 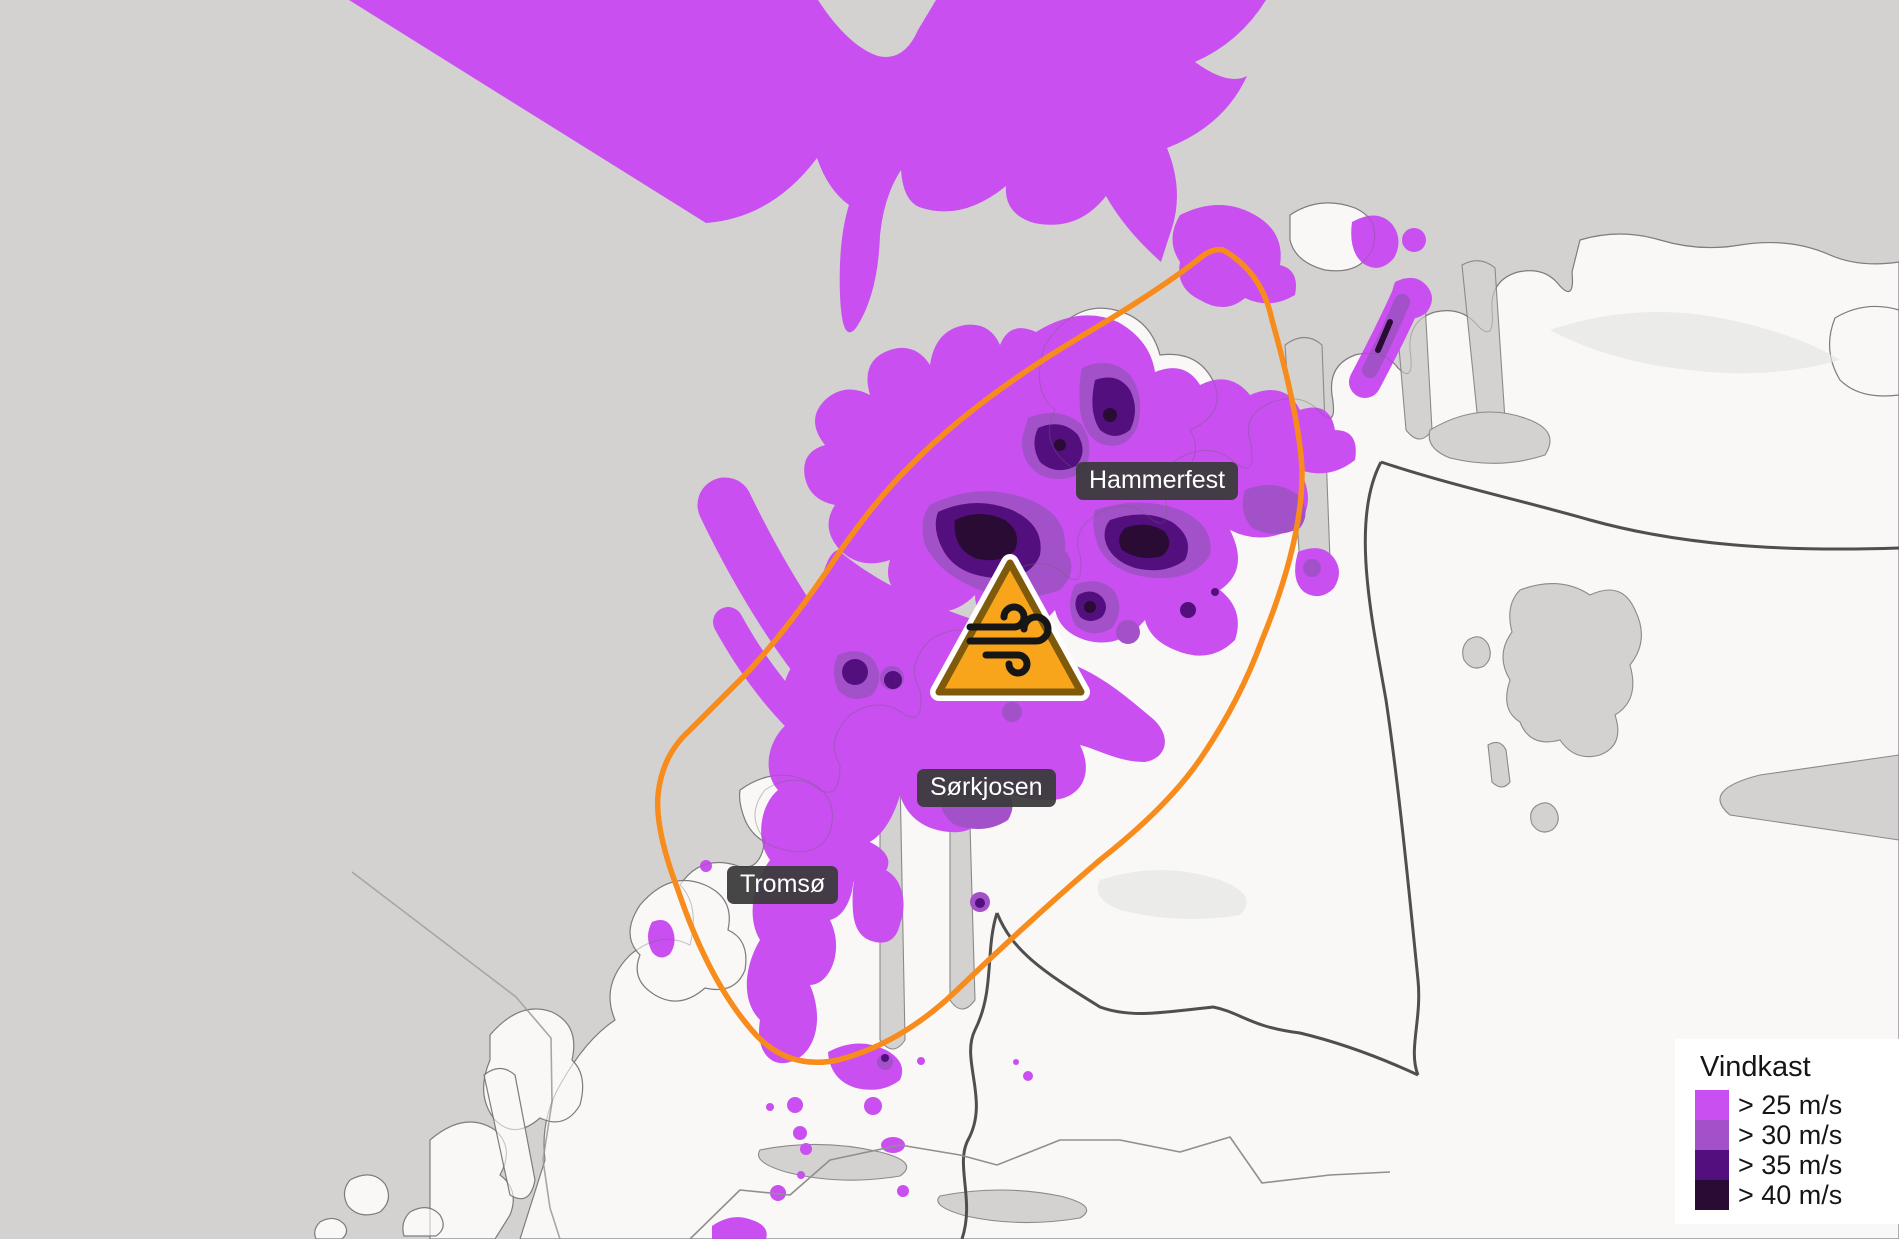 What do you see at coordinates (1157, 481) in the screenshot?
I see `city-label-hammerfest: Hammerfest` at bounding box center [1157, 481].